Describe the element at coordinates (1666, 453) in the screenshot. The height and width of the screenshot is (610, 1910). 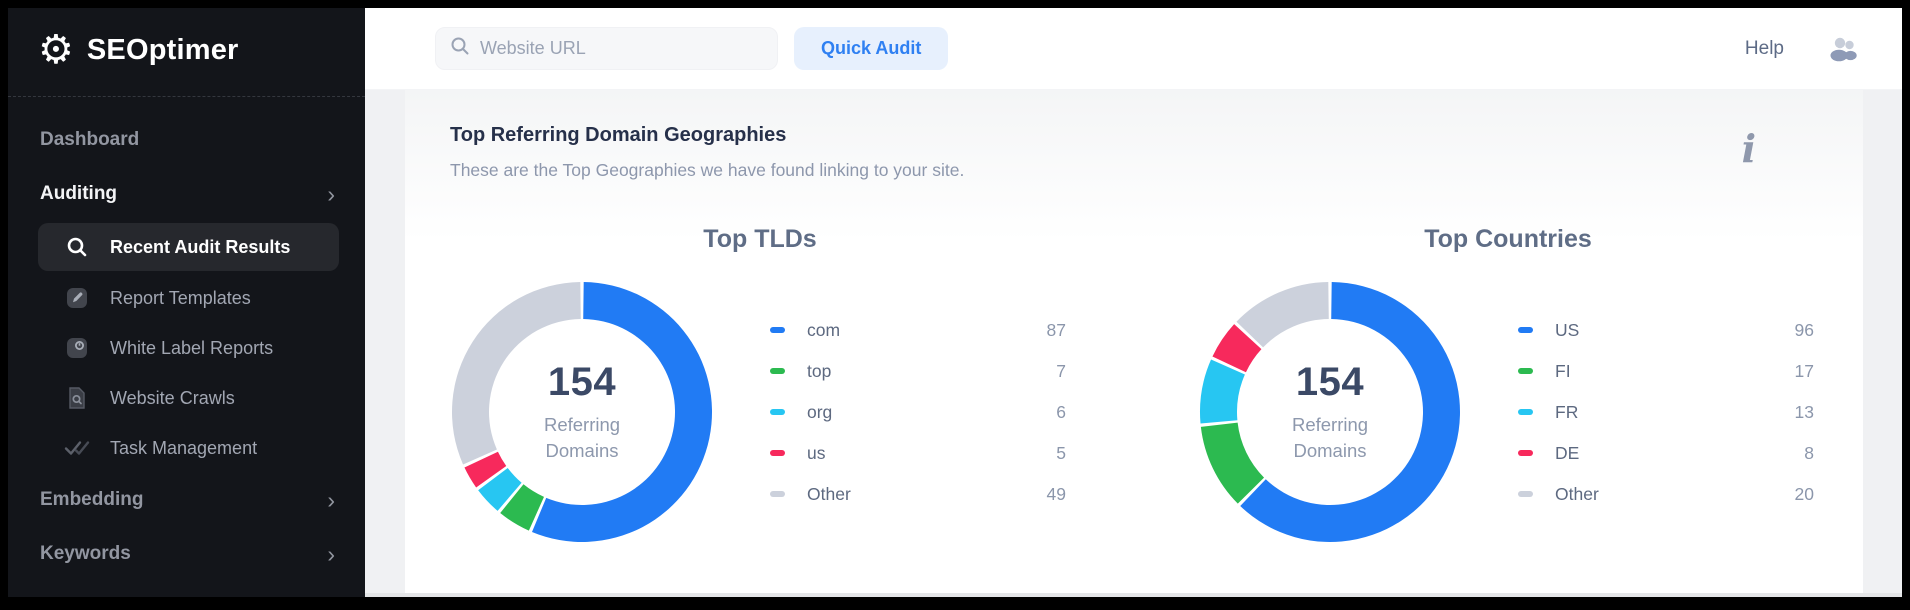
I see `legend-row: DE 8` at that location.